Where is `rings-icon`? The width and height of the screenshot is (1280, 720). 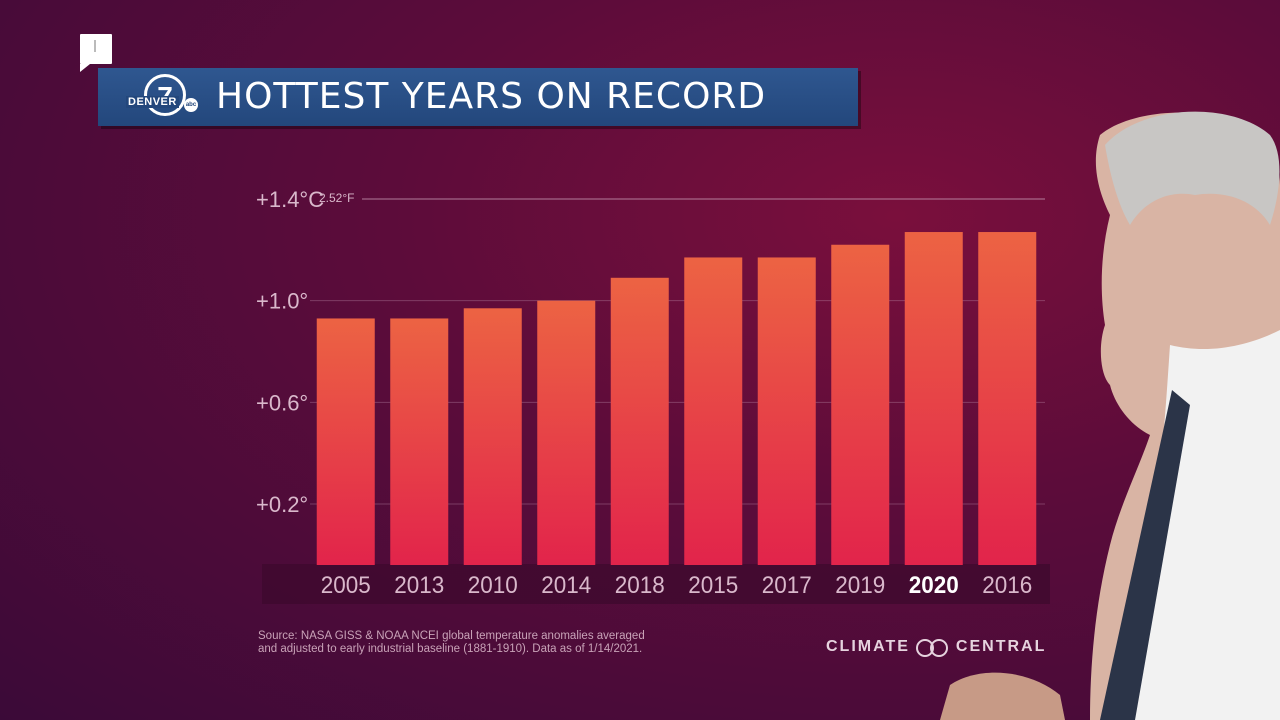
rings-icon is located at coordinates (932, 647).